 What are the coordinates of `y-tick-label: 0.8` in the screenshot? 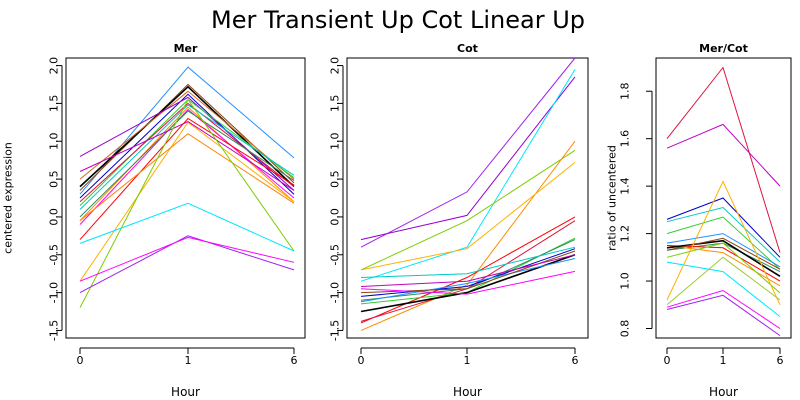 It's located at (625, 329).